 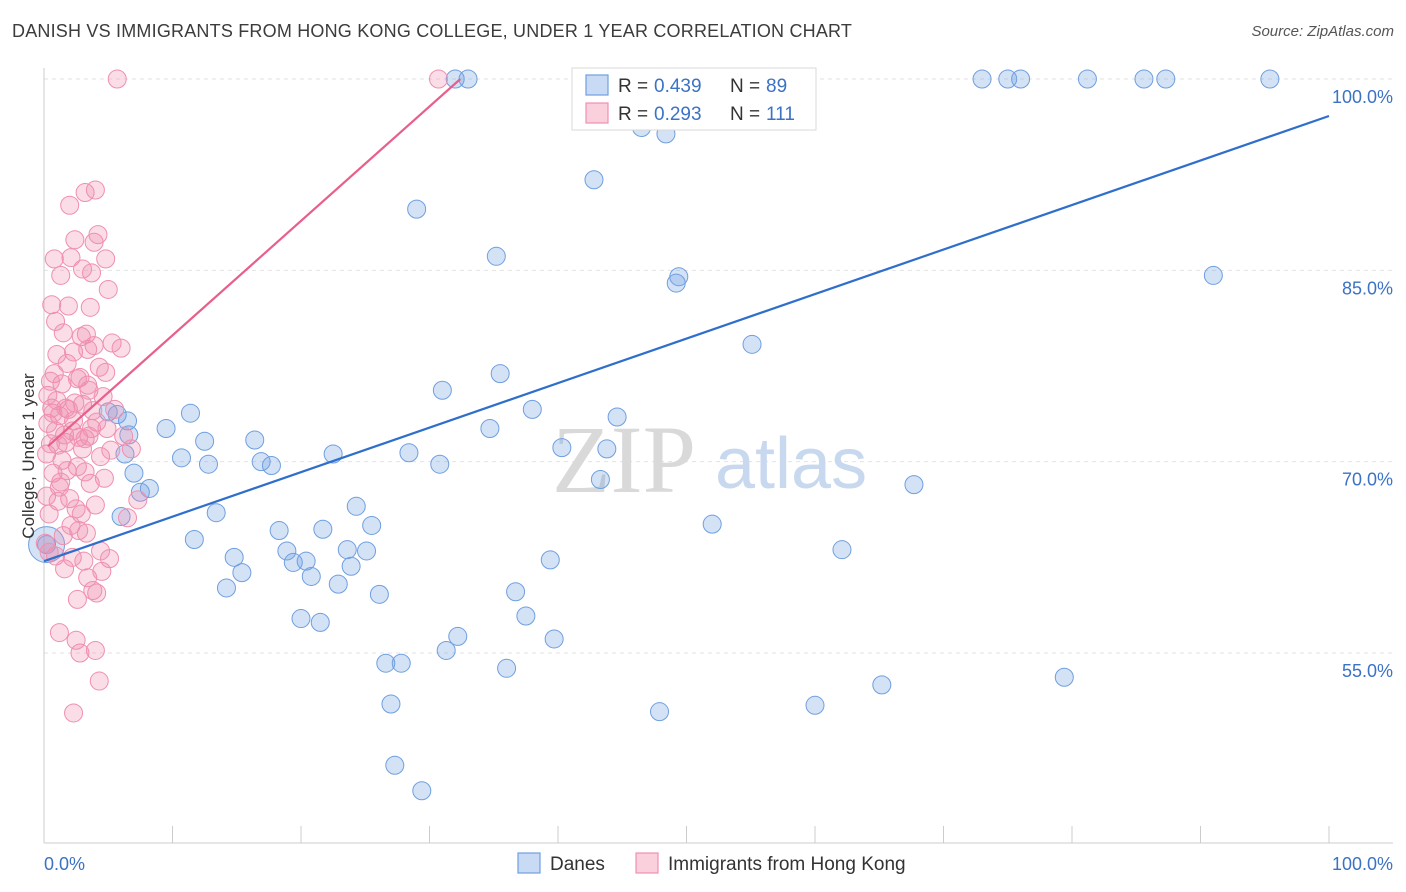 I want to click on y-tick-label: 100.0%, so click(x=1362, y=97).